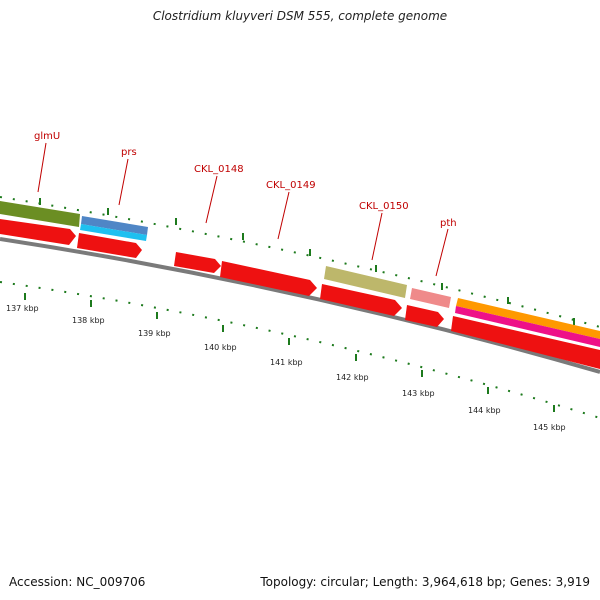 This screenshot has height=600, width=600. I want to click on kbp-label: 145 kbp, so click(549, 427).